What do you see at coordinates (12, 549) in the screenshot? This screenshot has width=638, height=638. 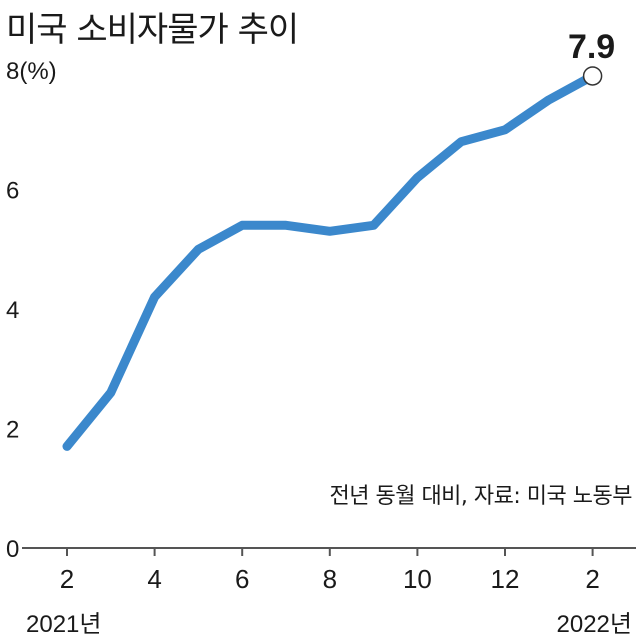 I see `y-tick-label: 0` at bounding box center [12, 549].